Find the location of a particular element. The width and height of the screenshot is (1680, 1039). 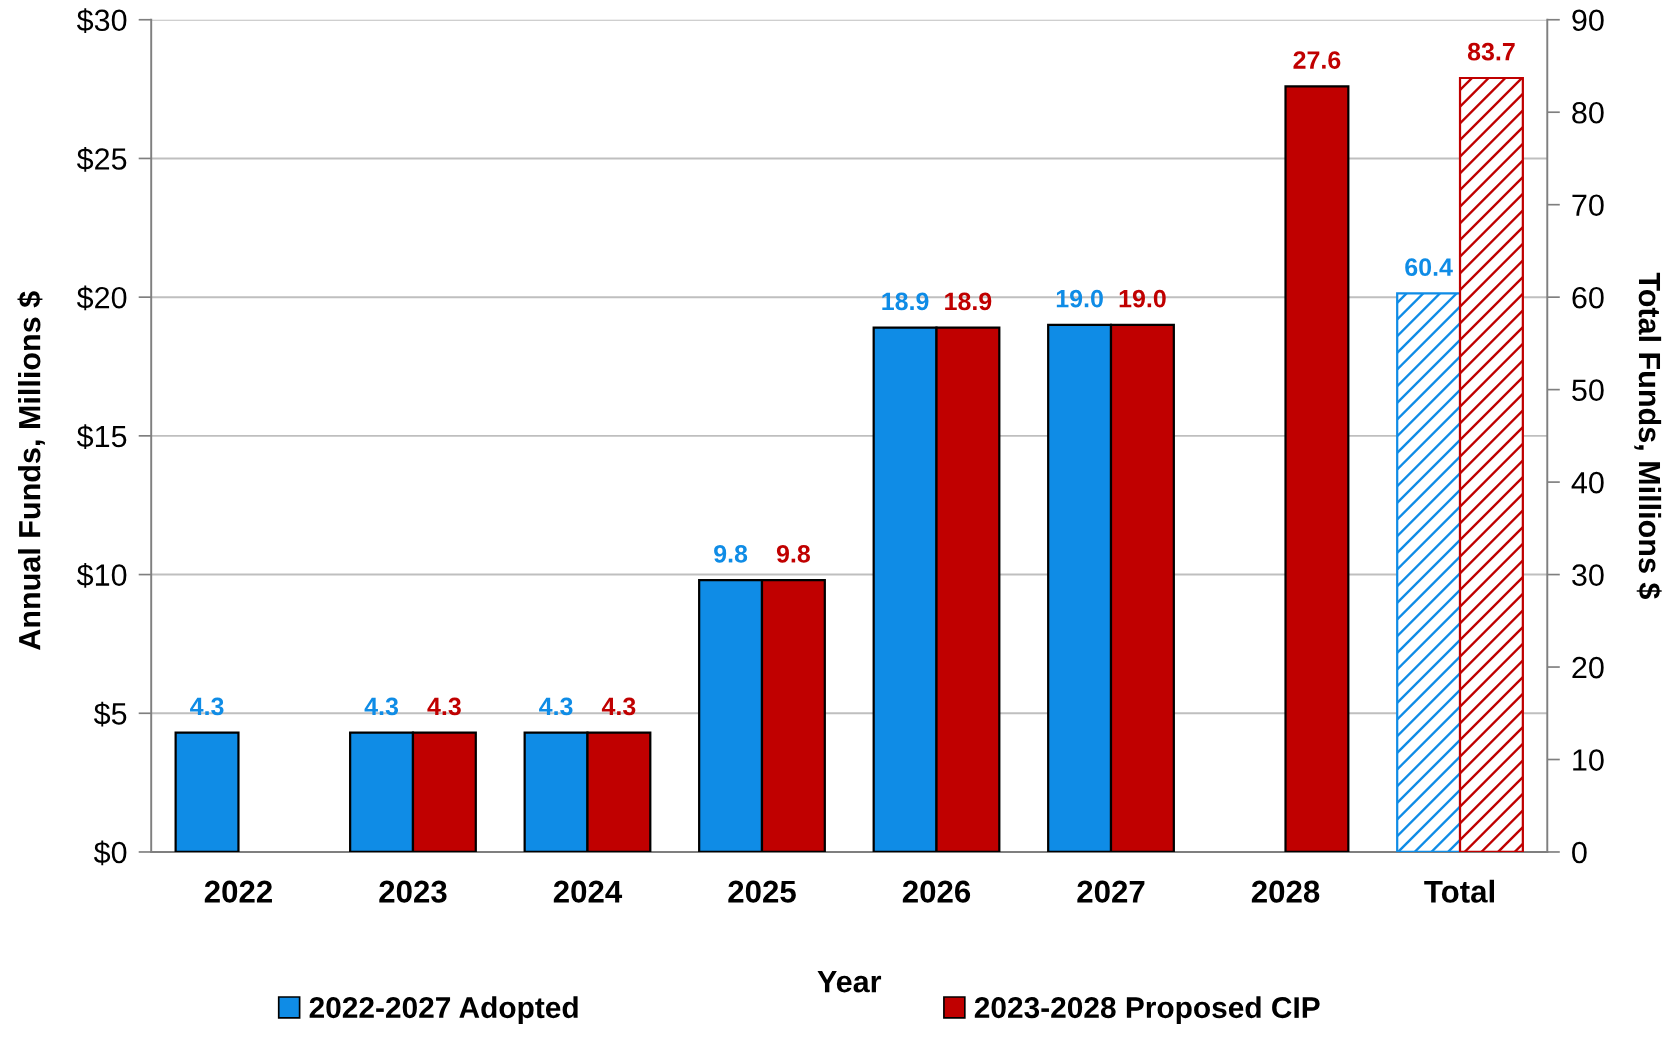

y2-tick-label: 50 is located at coordinates (1588, 390).